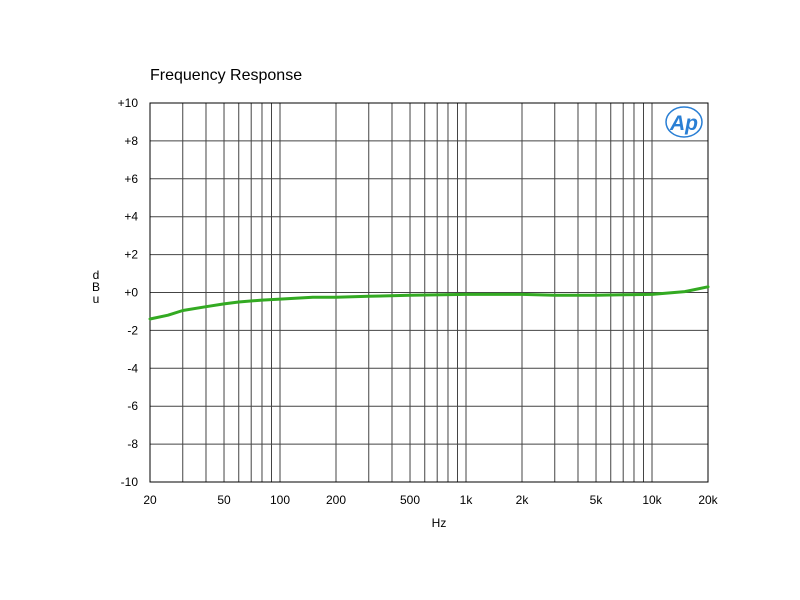 The height and width of the screenshot is (600, 800). Describe the element at coordinates (150, 500) in the screenshot. I see `x-tick-label: 20` at that location.